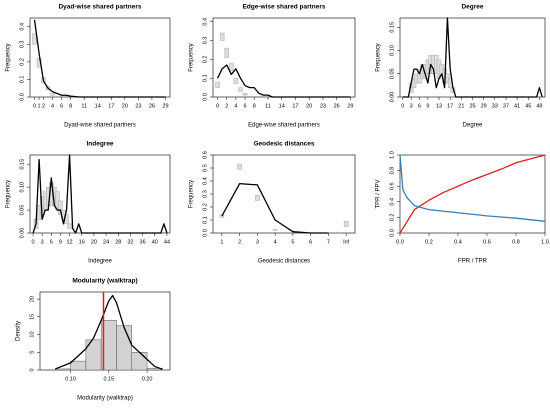 Image resolution: width=550 pixels, height=411 pixels. I want to click on x-tick-label: 1, so click(39, 106).